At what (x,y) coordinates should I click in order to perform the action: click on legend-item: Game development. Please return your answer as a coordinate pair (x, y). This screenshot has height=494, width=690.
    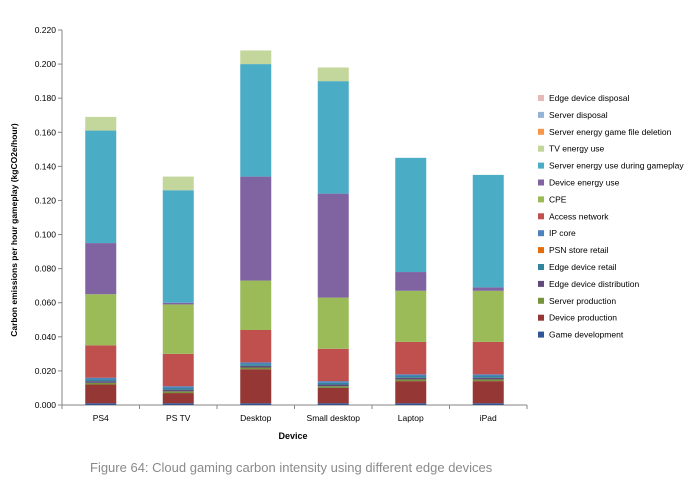
    Looking at the image, I should click on (581, 335).